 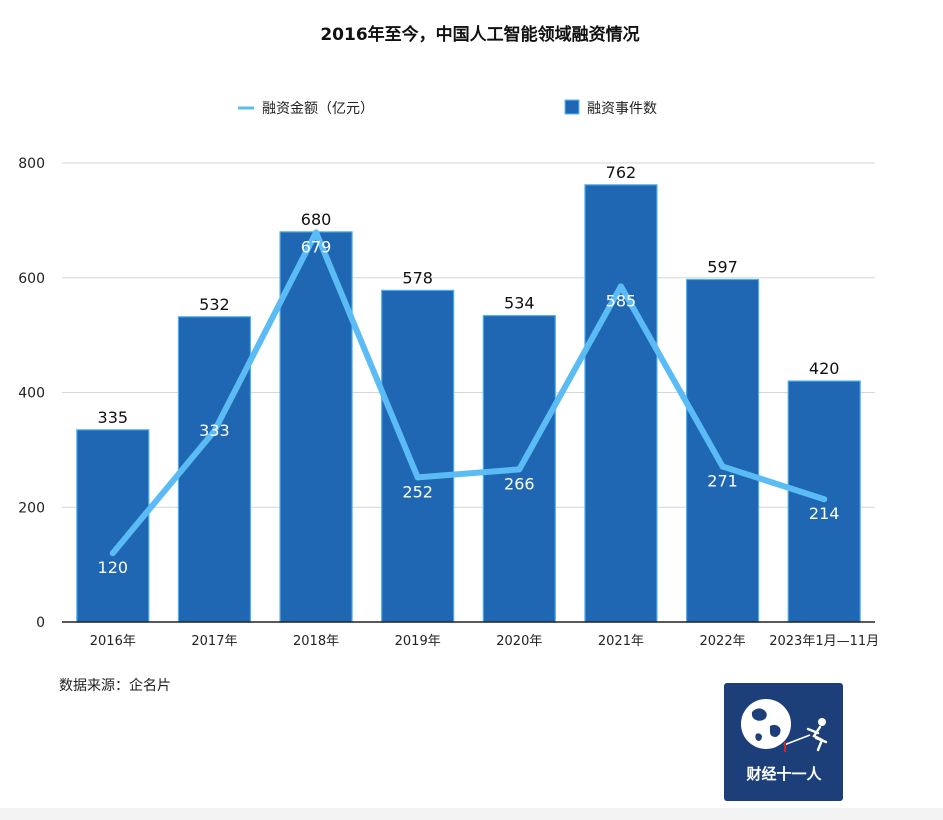 I want to click on x-tick-label: 2017年, so click(x=214, y=641).